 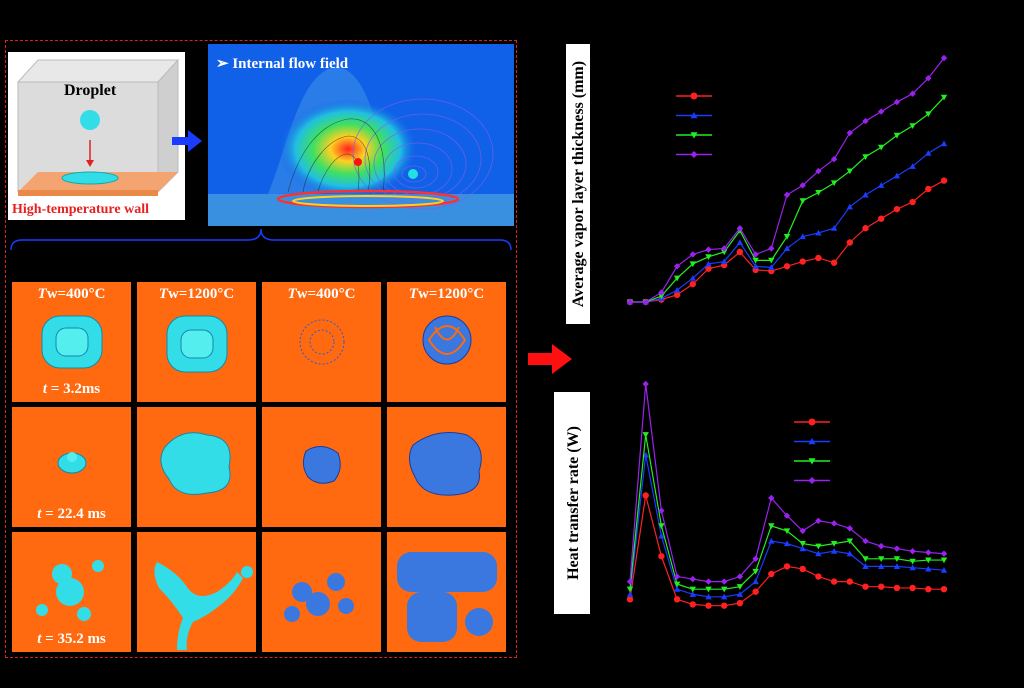 What do you see at coordinates (71, 639) in the screenshot?
I see `row-label-time: t = 35.2 ms` at bounding box center [71, 639].